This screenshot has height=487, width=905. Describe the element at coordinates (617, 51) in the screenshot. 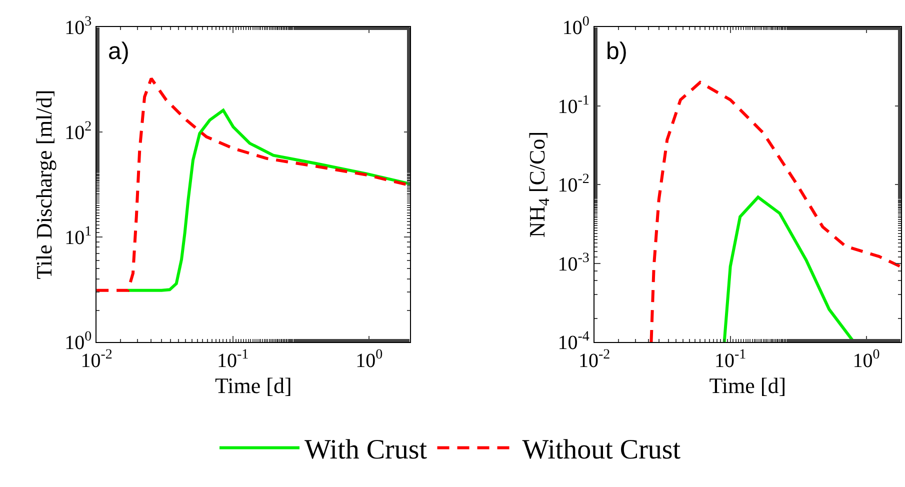

I see `annotation: b)` at that location.